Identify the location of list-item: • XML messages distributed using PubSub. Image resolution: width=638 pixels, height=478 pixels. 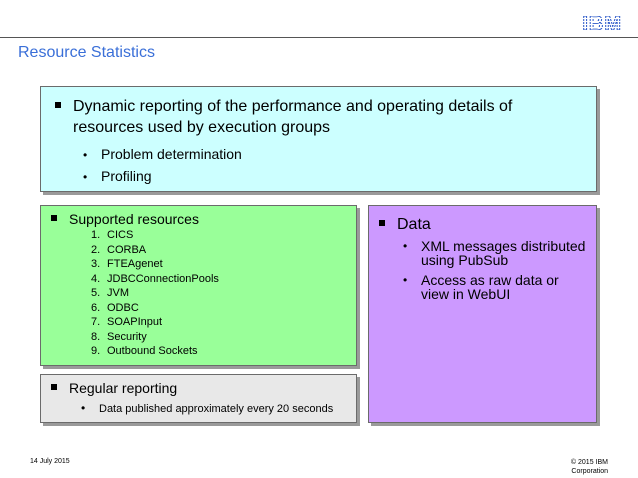
(494, 253).